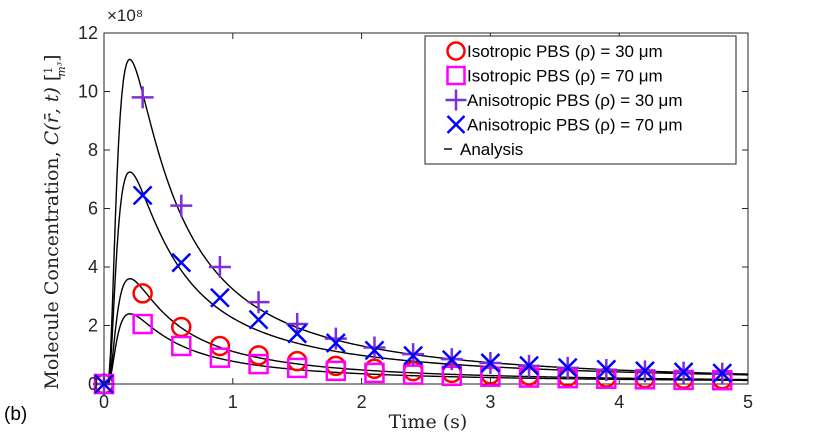  I want to click on legend-box, so click(580, 100).